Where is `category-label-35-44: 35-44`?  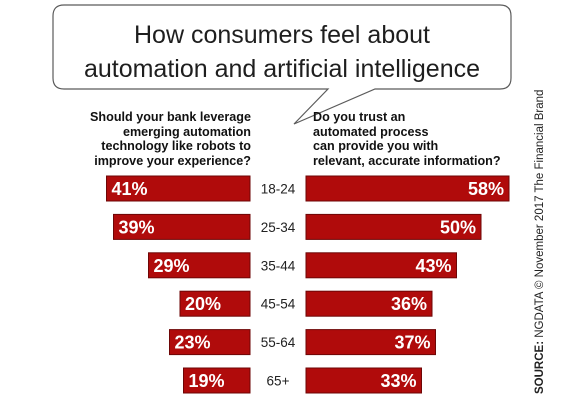
category-label-35-44: 35-44 is located at coordinates (278, 265).